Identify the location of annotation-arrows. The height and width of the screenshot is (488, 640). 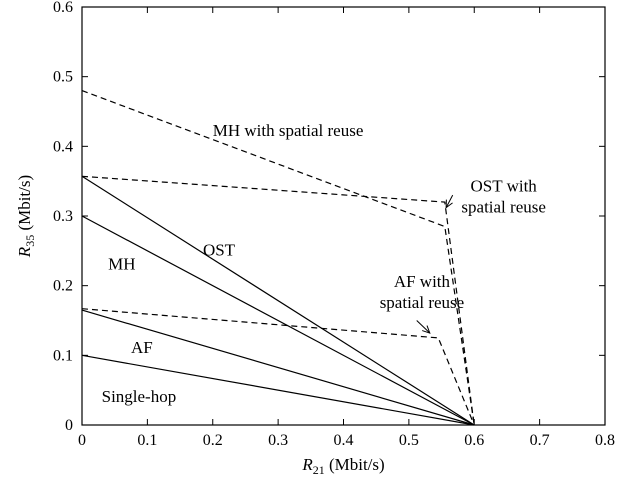
(435, 264).